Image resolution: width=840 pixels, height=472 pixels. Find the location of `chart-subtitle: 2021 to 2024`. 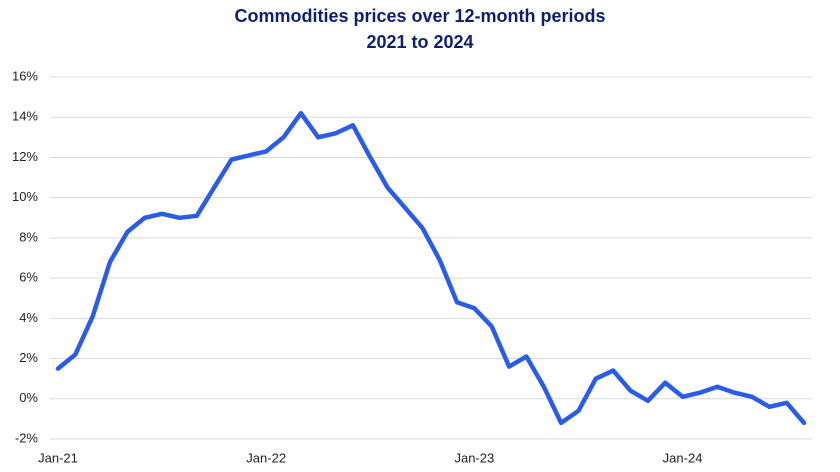

chart-subtitle: 2021 to 2024 is located at coordinates (419, 42).